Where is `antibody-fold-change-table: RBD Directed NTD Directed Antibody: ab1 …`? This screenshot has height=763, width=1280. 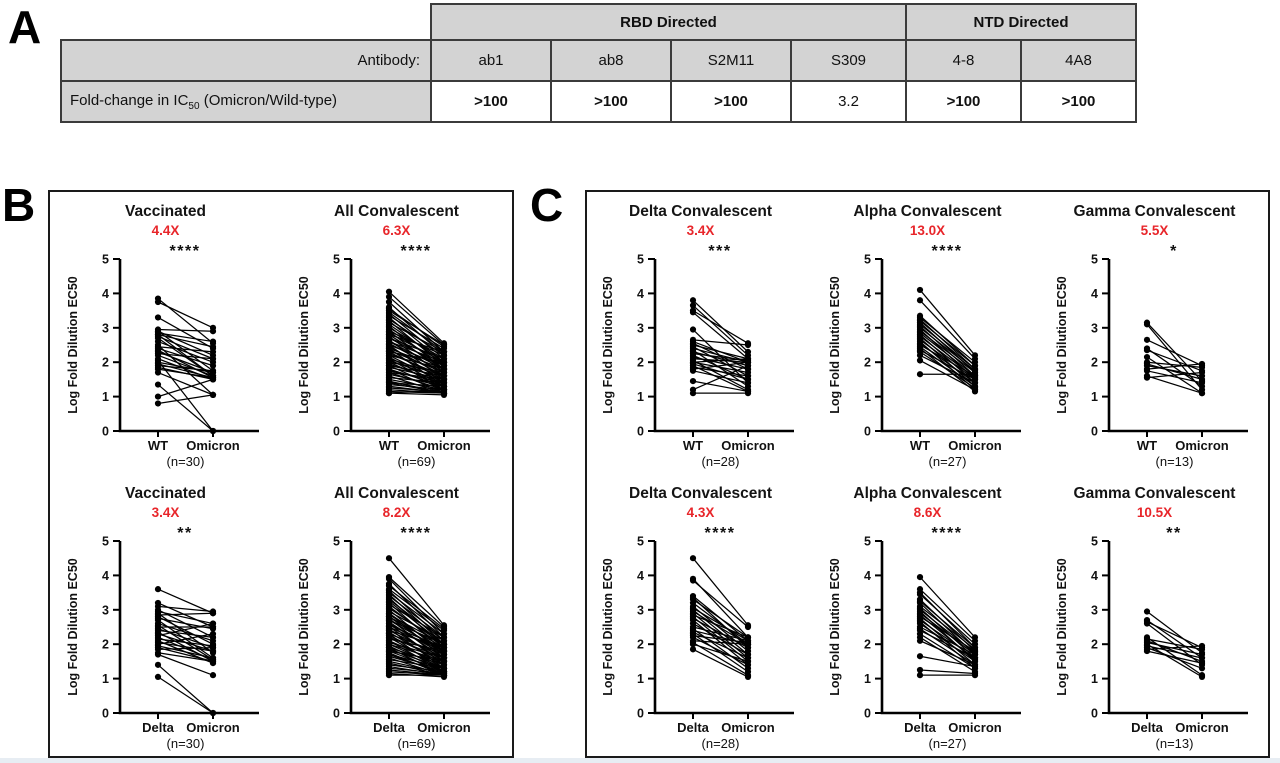
antibody-fold-change-table: RBD Directed NTD Directed Antibody: ab1 … is located at coordinates (598, 63).